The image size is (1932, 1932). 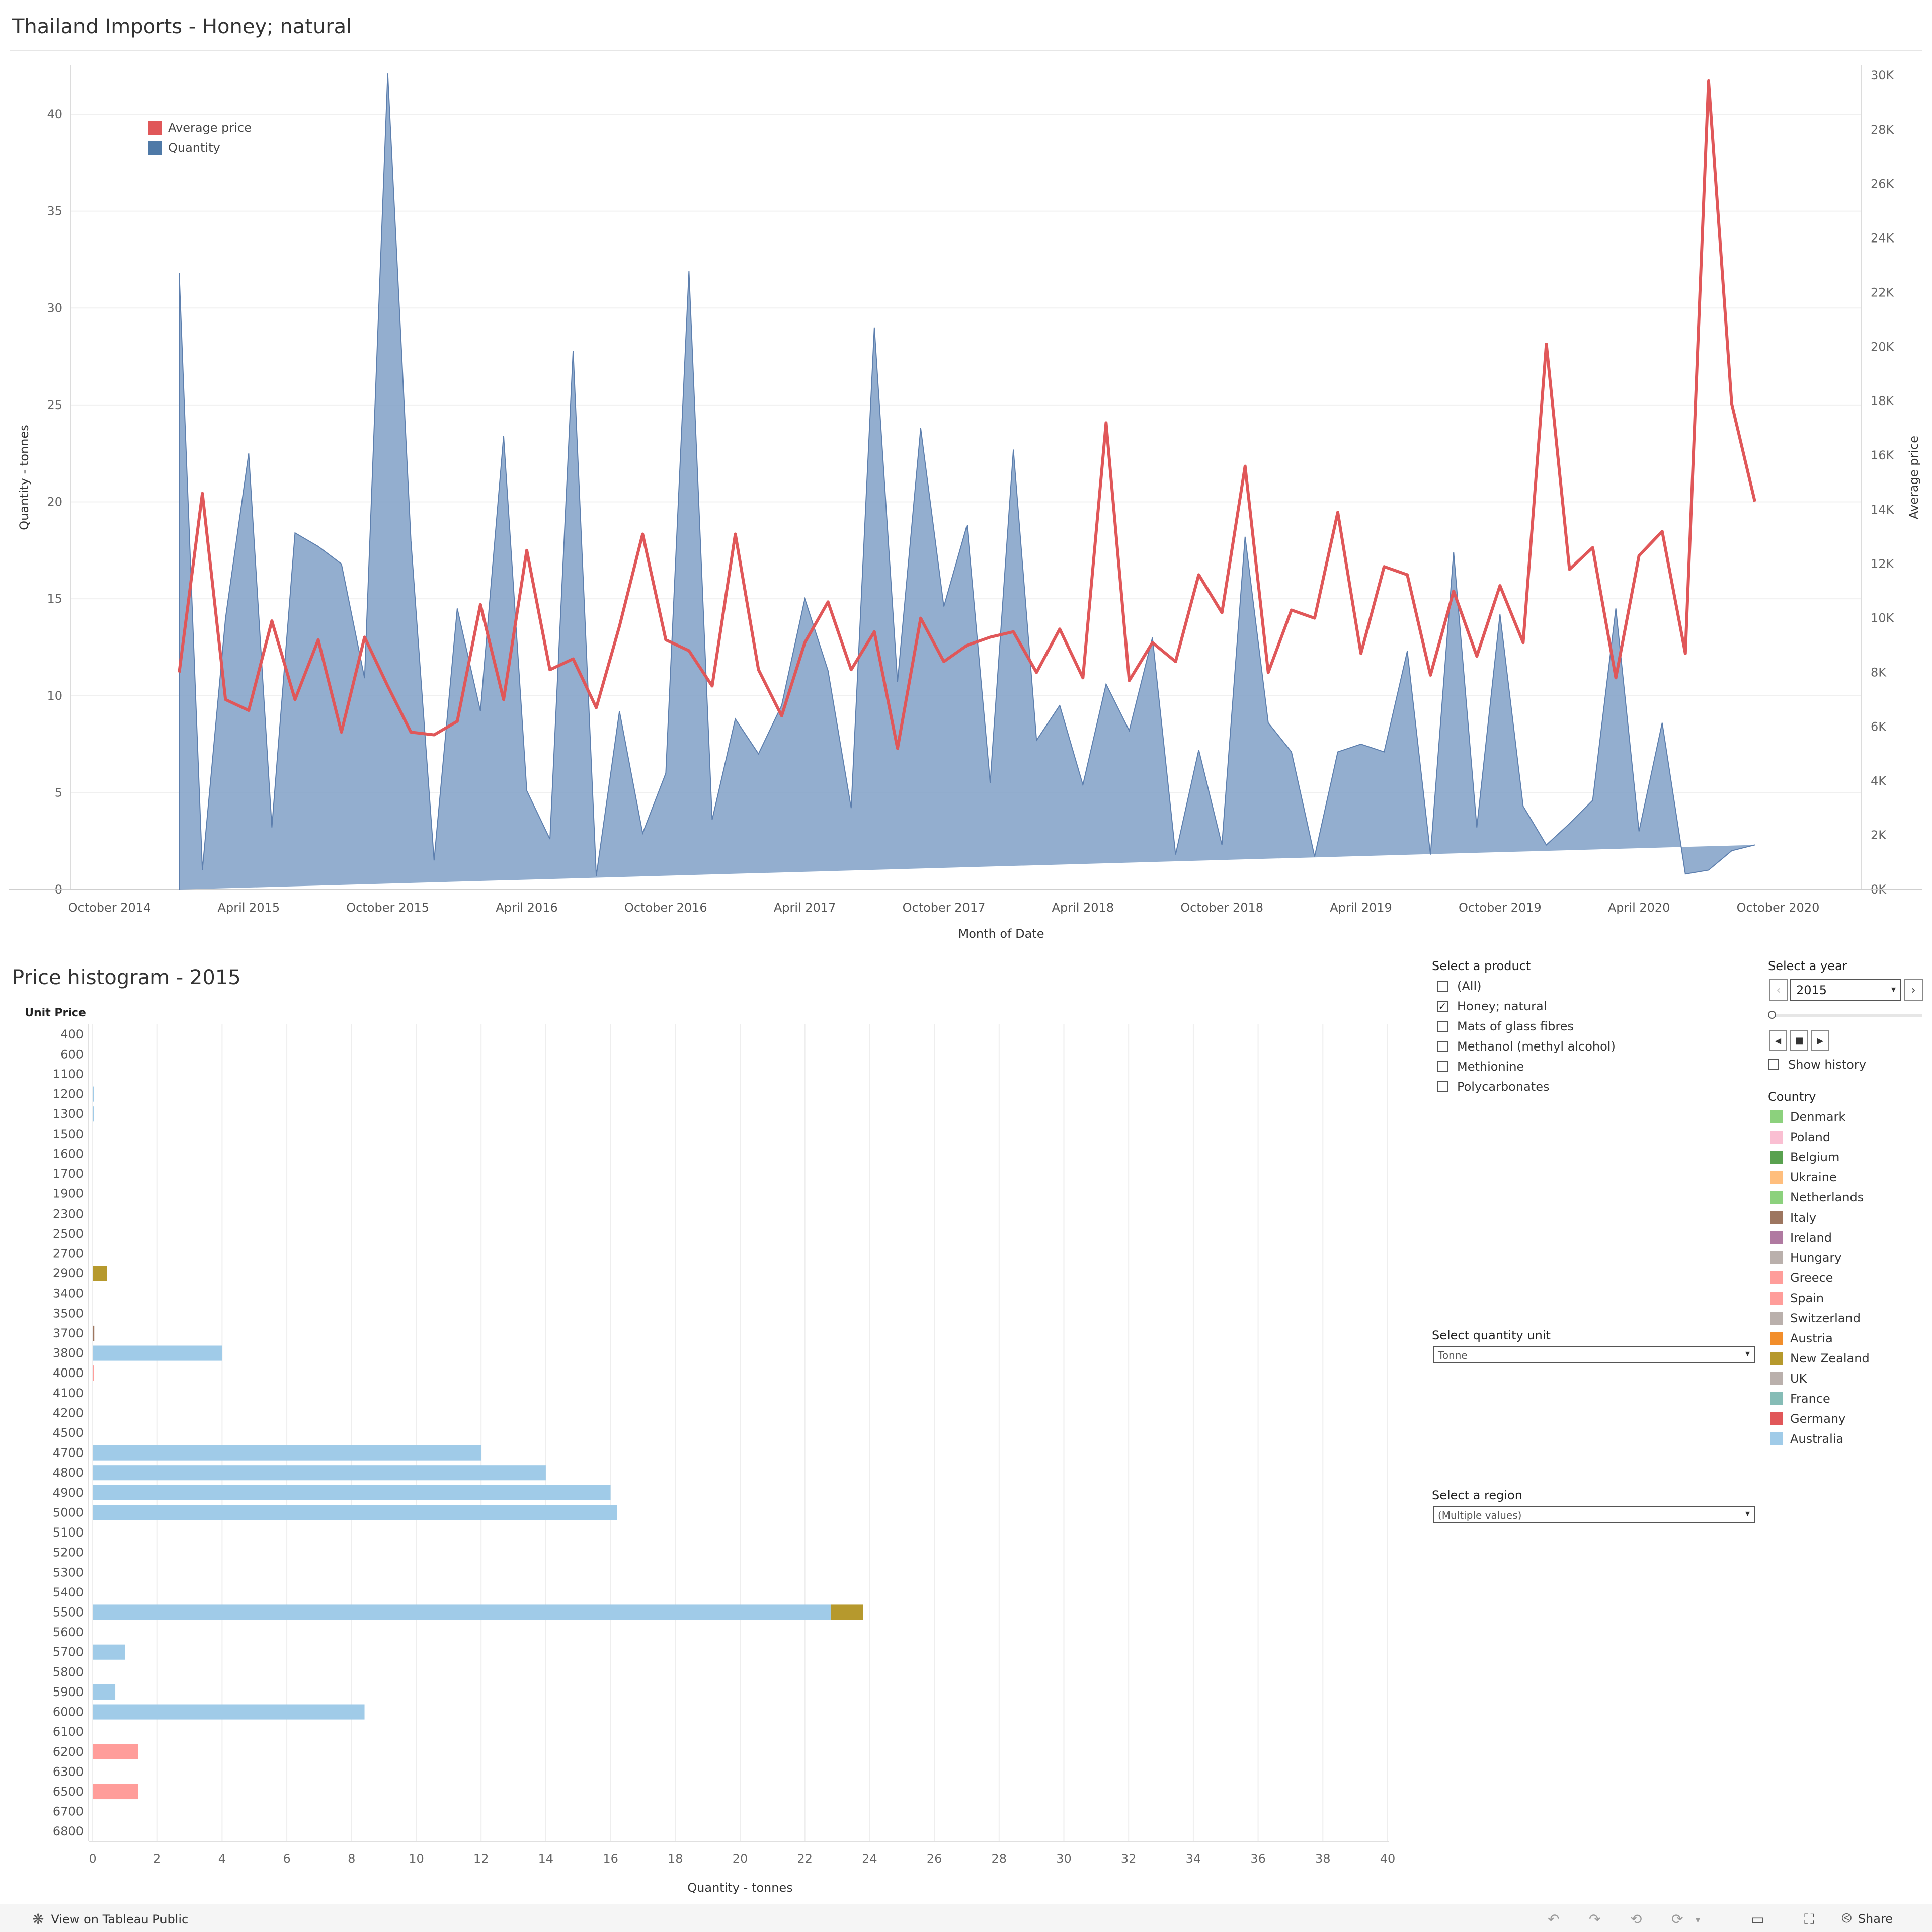 I want to click on country-legend-item: Switzerland, so click(x=1815, y=1318).